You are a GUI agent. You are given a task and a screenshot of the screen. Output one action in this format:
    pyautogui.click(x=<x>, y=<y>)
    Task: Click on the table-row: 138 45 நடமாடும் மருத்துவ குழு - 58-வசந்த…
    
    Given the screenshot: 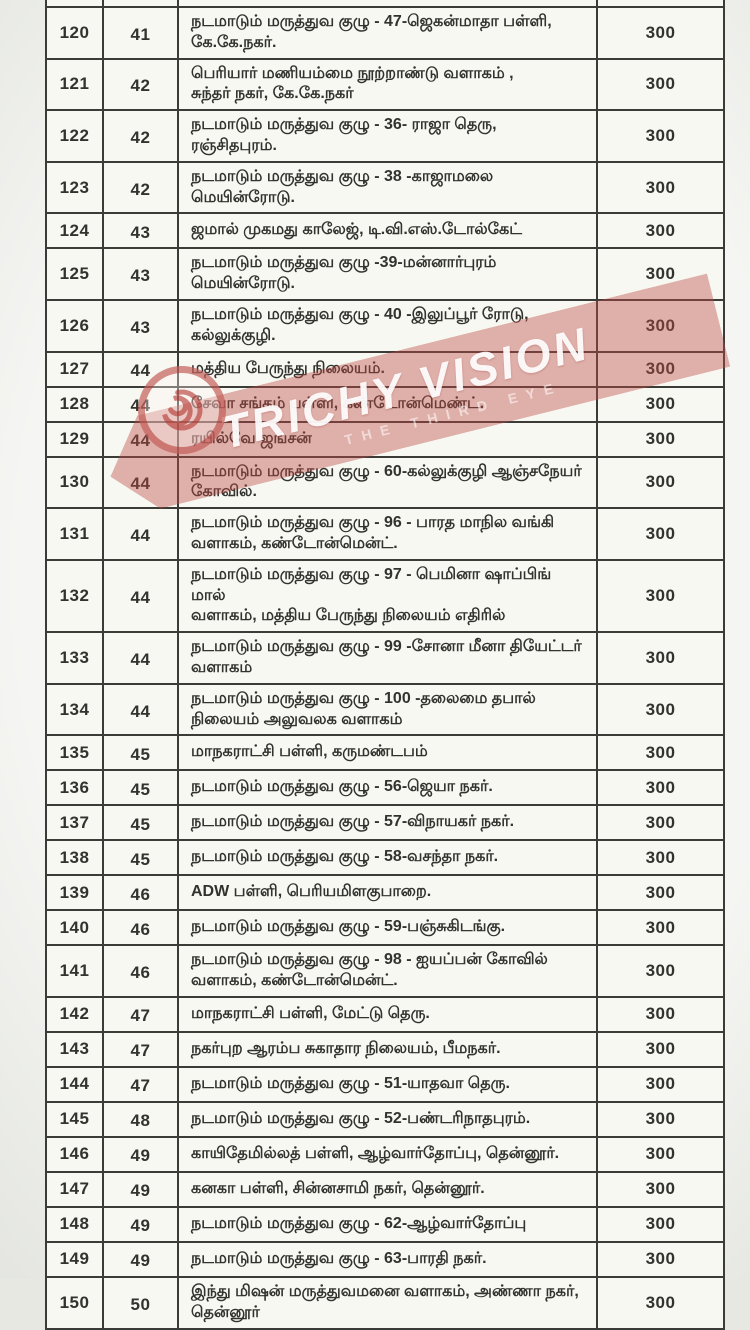 What is the action you would take?
    pyautogui.click(x=385, y=858)
    